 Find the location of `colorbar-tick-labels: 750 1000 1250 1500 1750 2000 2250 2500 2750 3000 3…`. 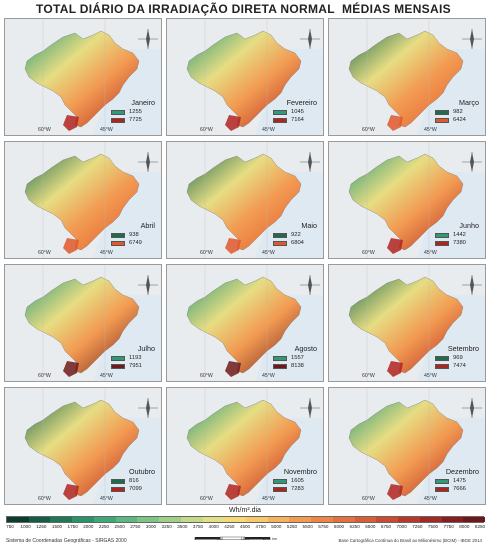

colorbar-tick-labels: 750 1000 1250 1500 1750 2000 2250 2500 2750 3000 3… is located at coordinates (246, 528).